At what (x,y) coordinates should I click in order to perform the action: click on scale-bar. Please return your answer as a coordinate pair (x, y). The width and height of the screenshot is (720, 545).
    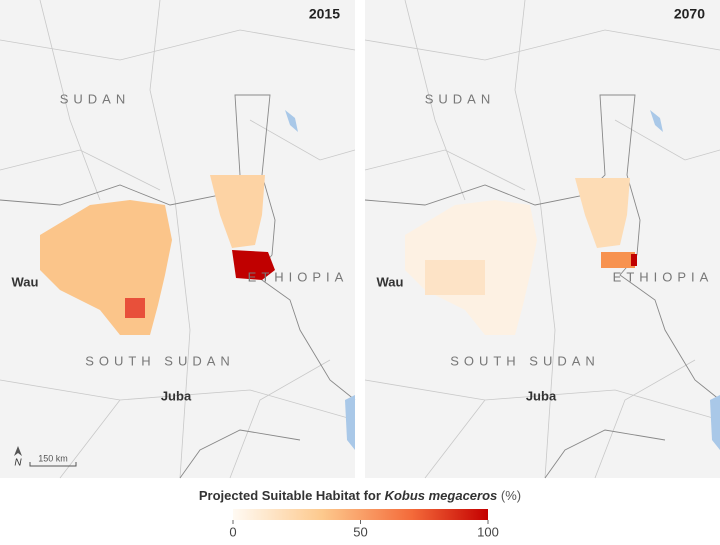
    Looking at the image, I should click on (53, 464).